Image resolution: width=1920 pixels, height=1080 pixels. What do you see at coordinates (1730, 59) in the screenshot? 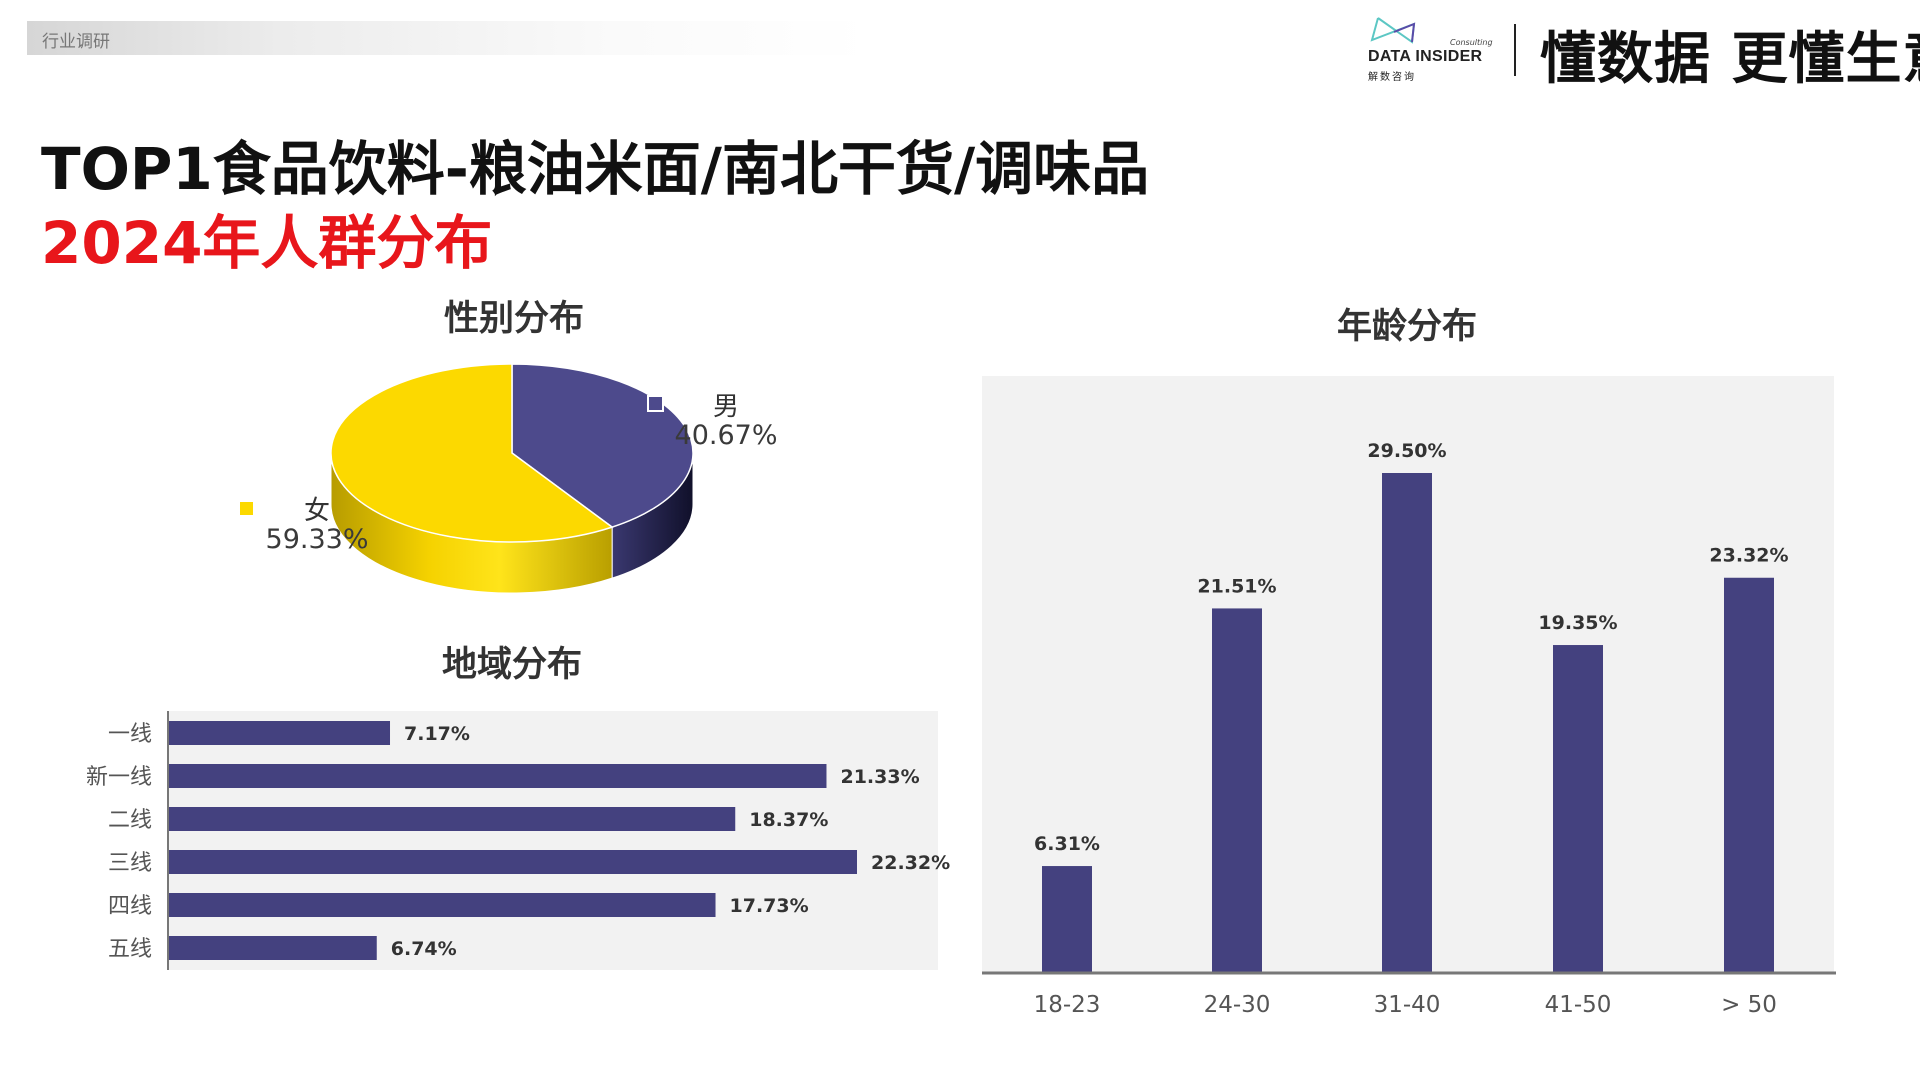
I see `slogan: 懂数据 更懂生意` at bounding box center [1730, 59].